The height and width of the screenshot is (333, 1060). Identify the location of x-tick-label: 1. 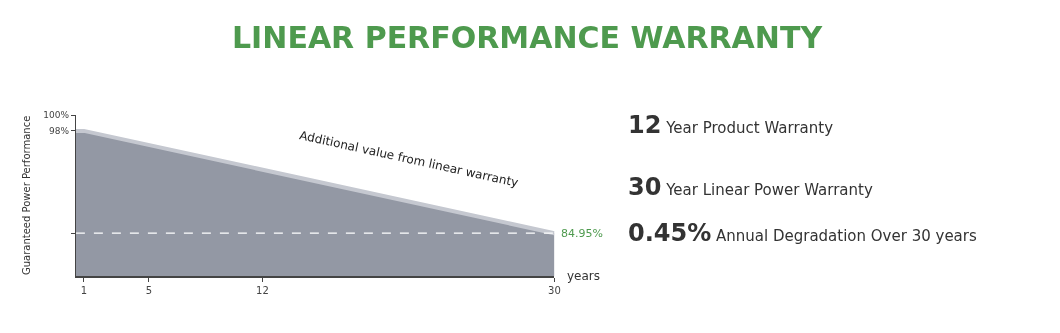
(84, 290).